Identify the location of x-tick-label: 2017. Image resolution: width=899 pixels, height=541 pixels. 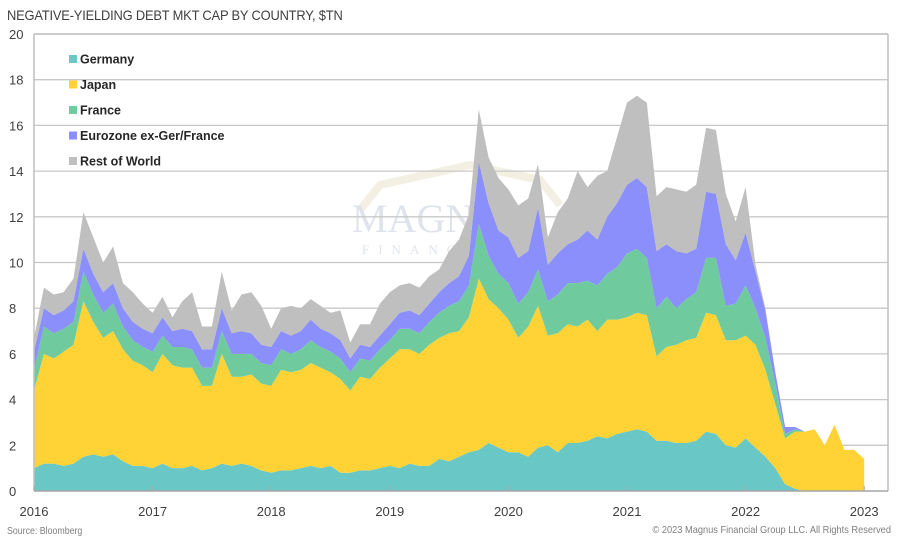
(152, 511).